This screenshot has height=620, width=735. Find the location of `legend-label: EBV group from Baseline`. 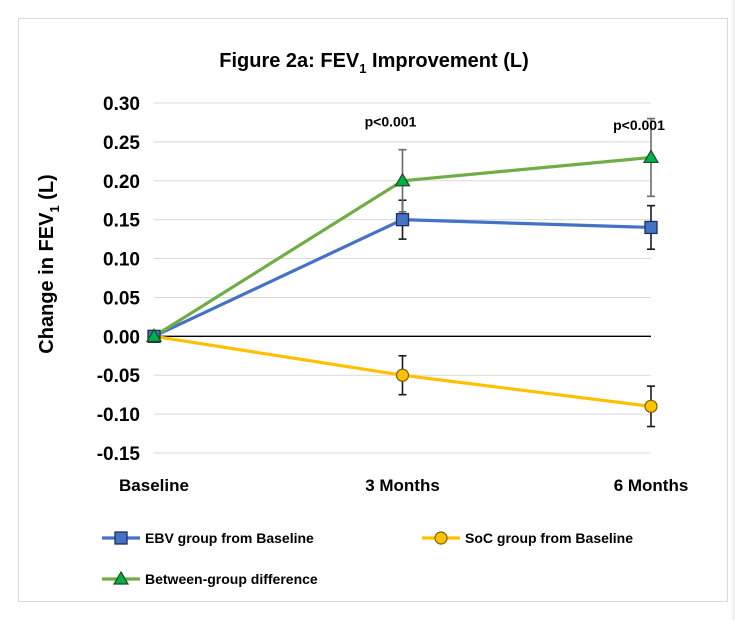

legend-label: EBV group from Baseline is located at coordinates (229, 538).